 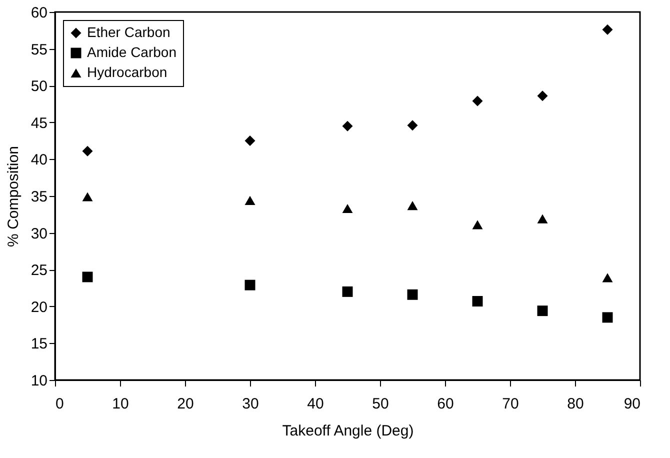 I want to click on y-tick-label: 30, so click(x=39, y=233).